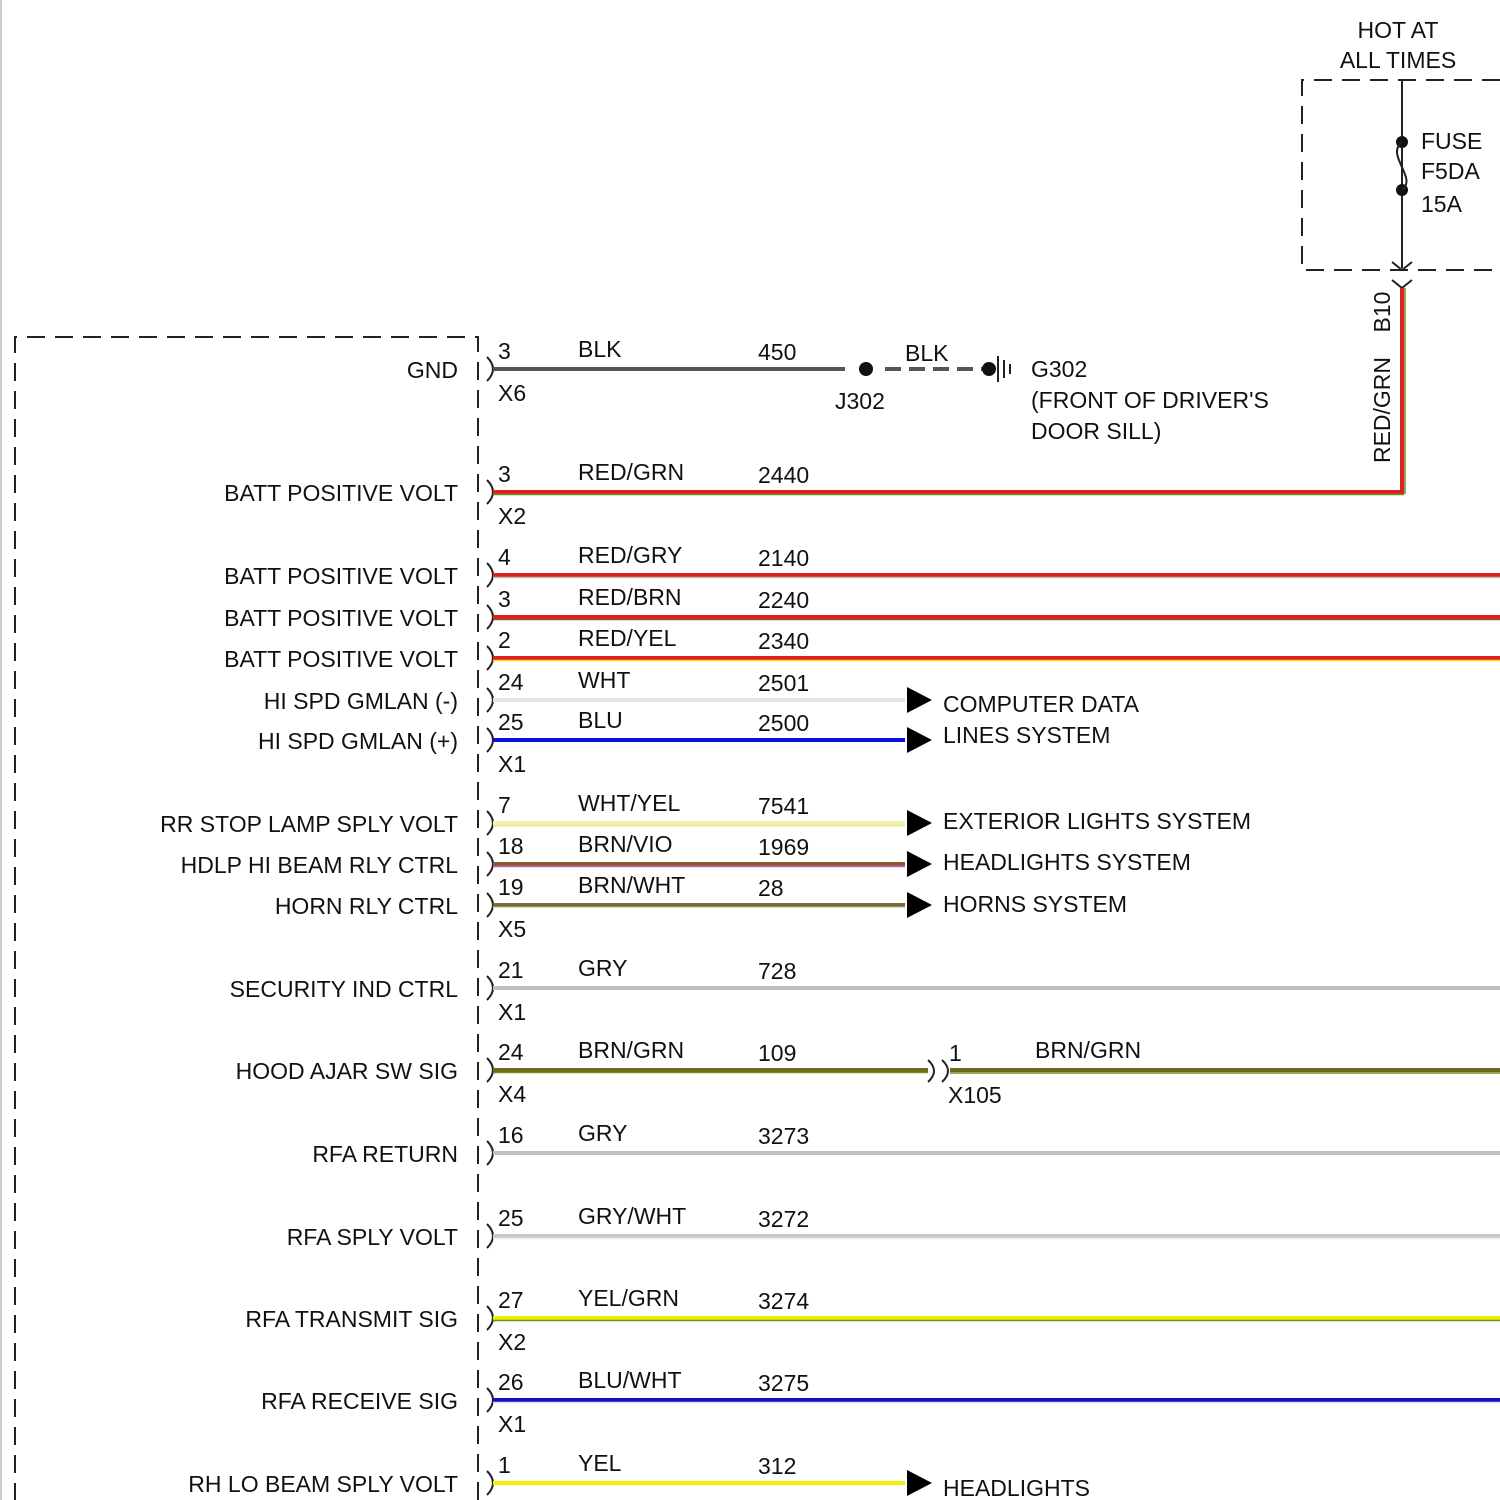 Image resolution: width=1500 pixels, height=1500 pixels. What do you see at coordinates (602, 1133) in the screenshot?
I see `wire-color: GRY` at bounding box center [602, 1133].